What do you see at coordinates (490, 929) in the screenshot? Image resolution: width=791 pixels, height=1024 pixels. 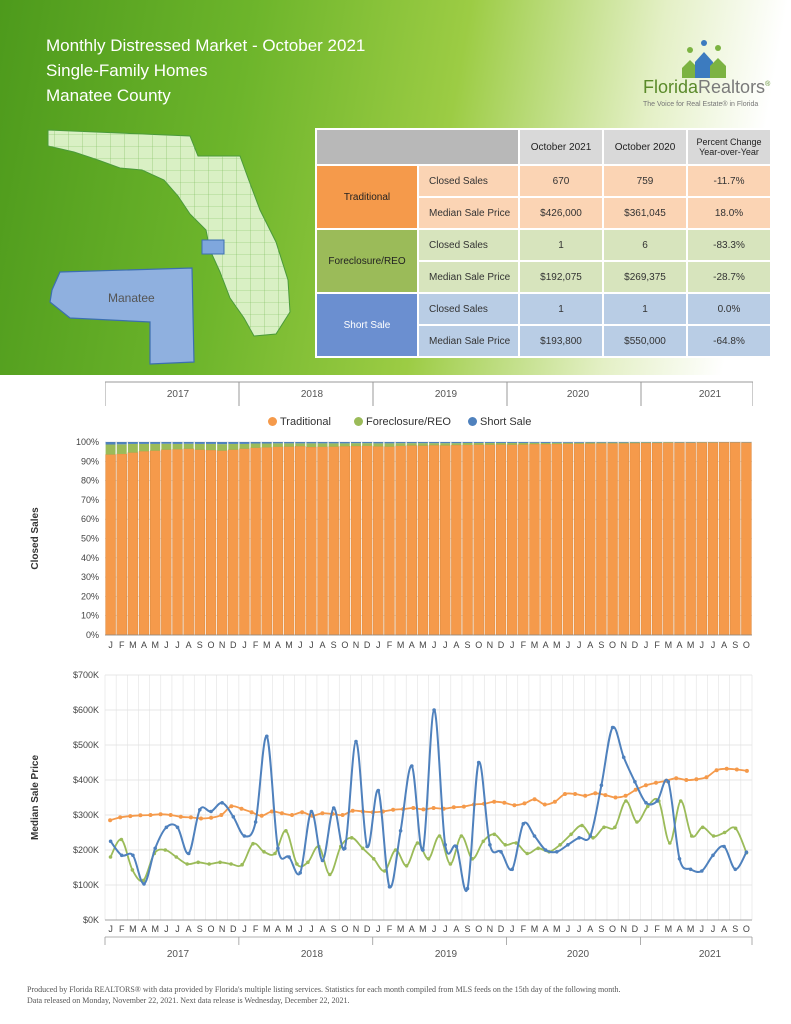 I see `x-tick-label: N` at bounding box center [490, 929].